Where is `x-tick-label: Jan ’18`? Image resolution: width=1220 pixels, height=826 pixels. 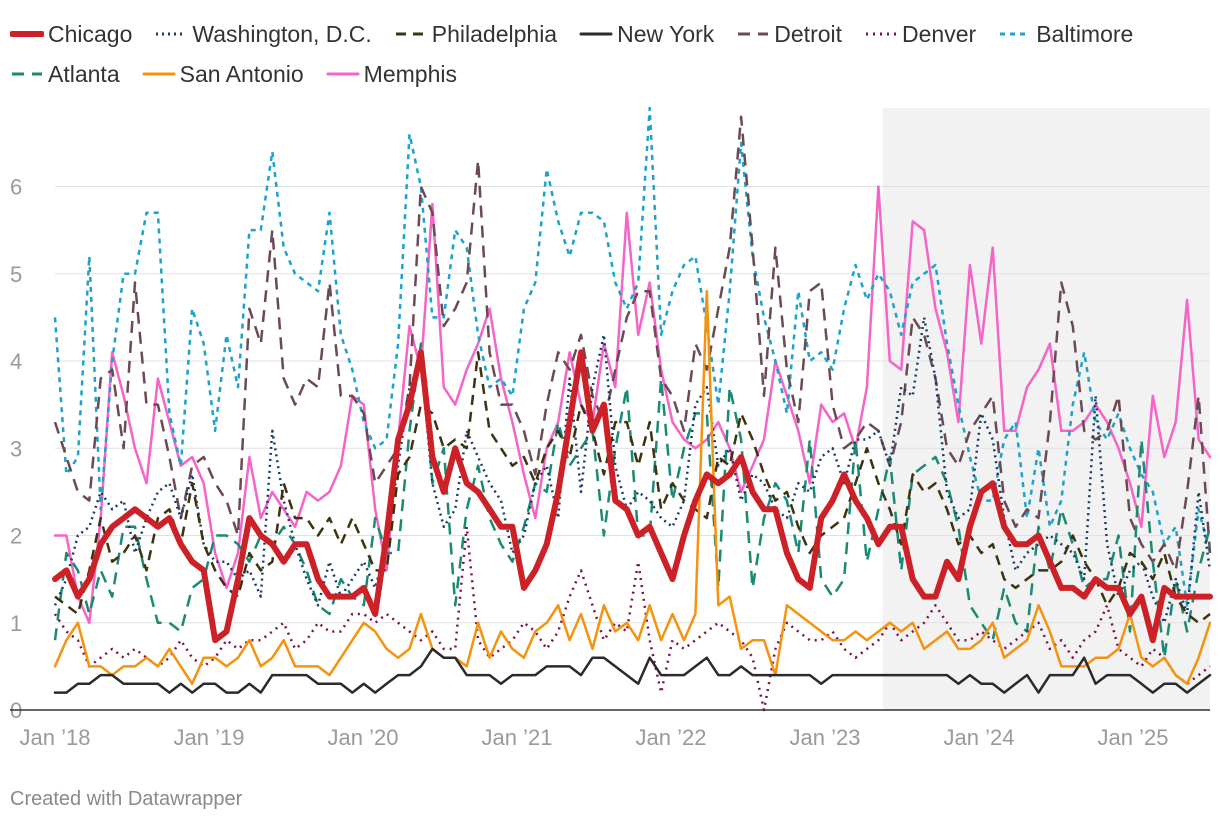
x-tick-label: Jan ’18 is located at coordinates (55, 737).